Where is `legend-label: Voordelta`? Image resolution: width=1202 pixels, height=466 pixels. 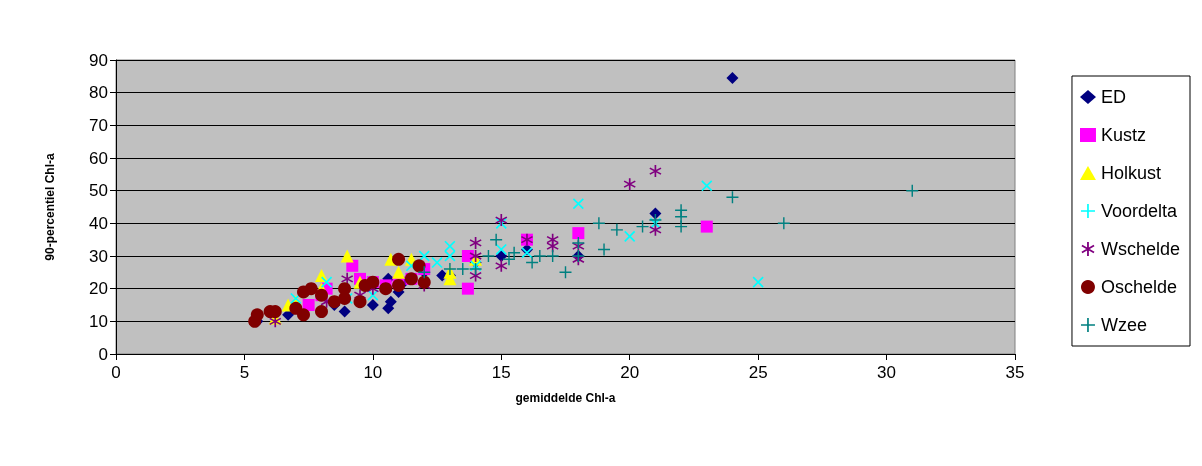 legend-label: Voordelta is located at coordinates (1139, 211).